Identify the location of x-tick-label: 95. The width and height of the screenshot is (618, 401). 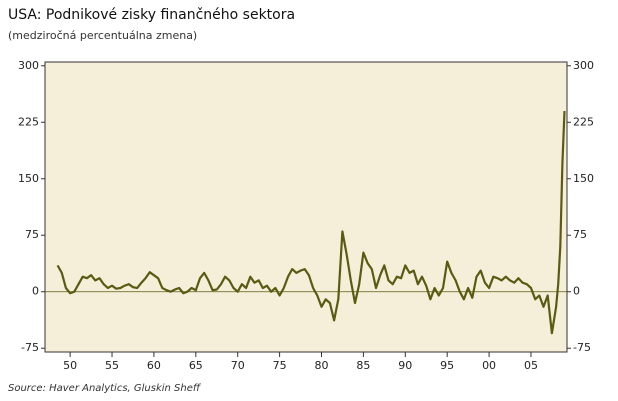
(447, 365).